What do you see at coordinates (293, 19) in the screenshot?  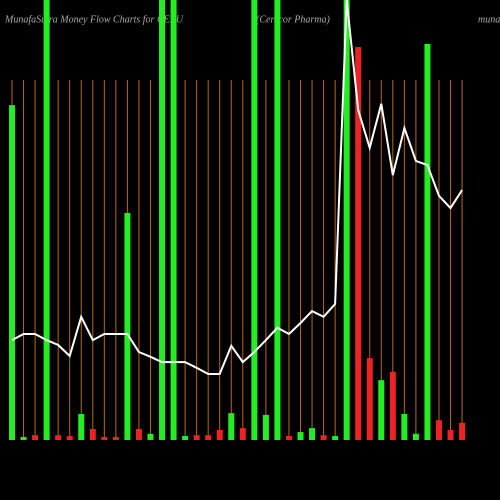 I see `chart-subtitle: (Cerecor Pharma)` at bounding box center [293, 19].